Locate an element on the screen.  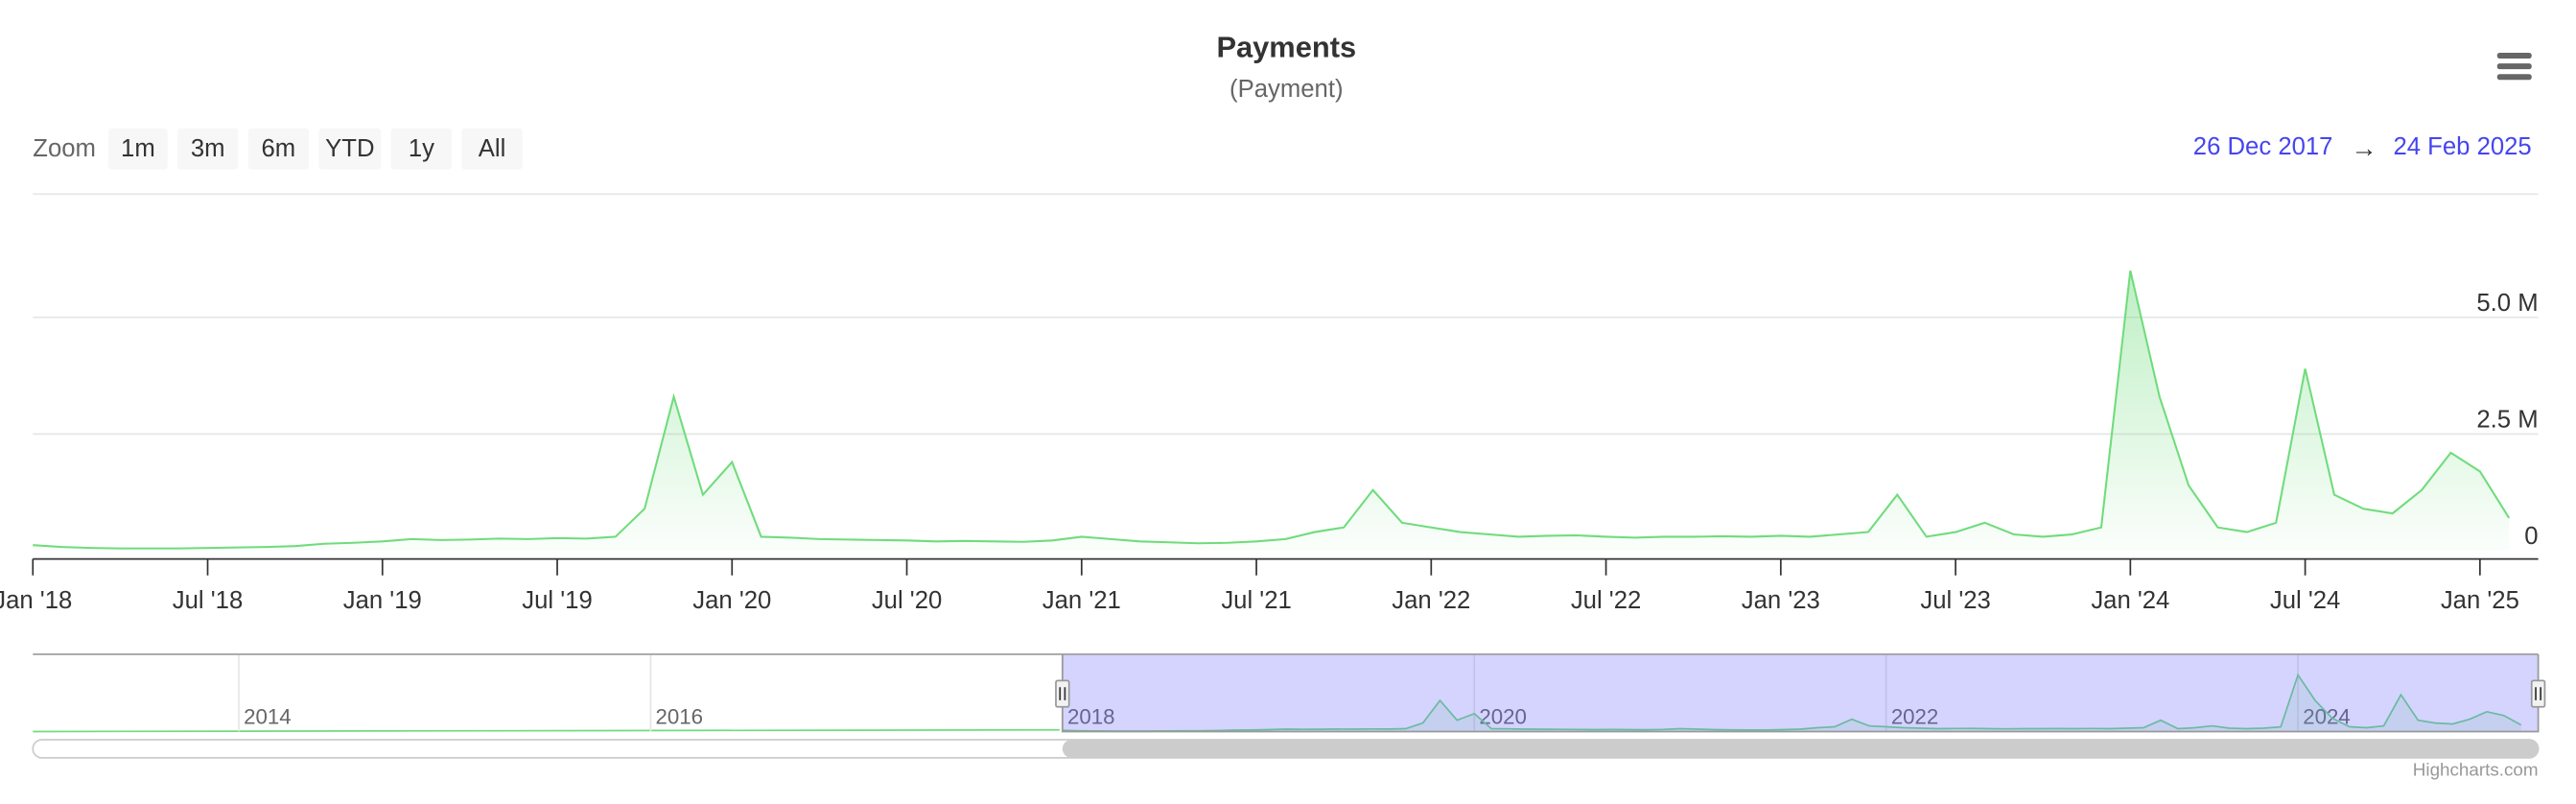
credits: Highcharts.com is located at coordinates (2476, 770).